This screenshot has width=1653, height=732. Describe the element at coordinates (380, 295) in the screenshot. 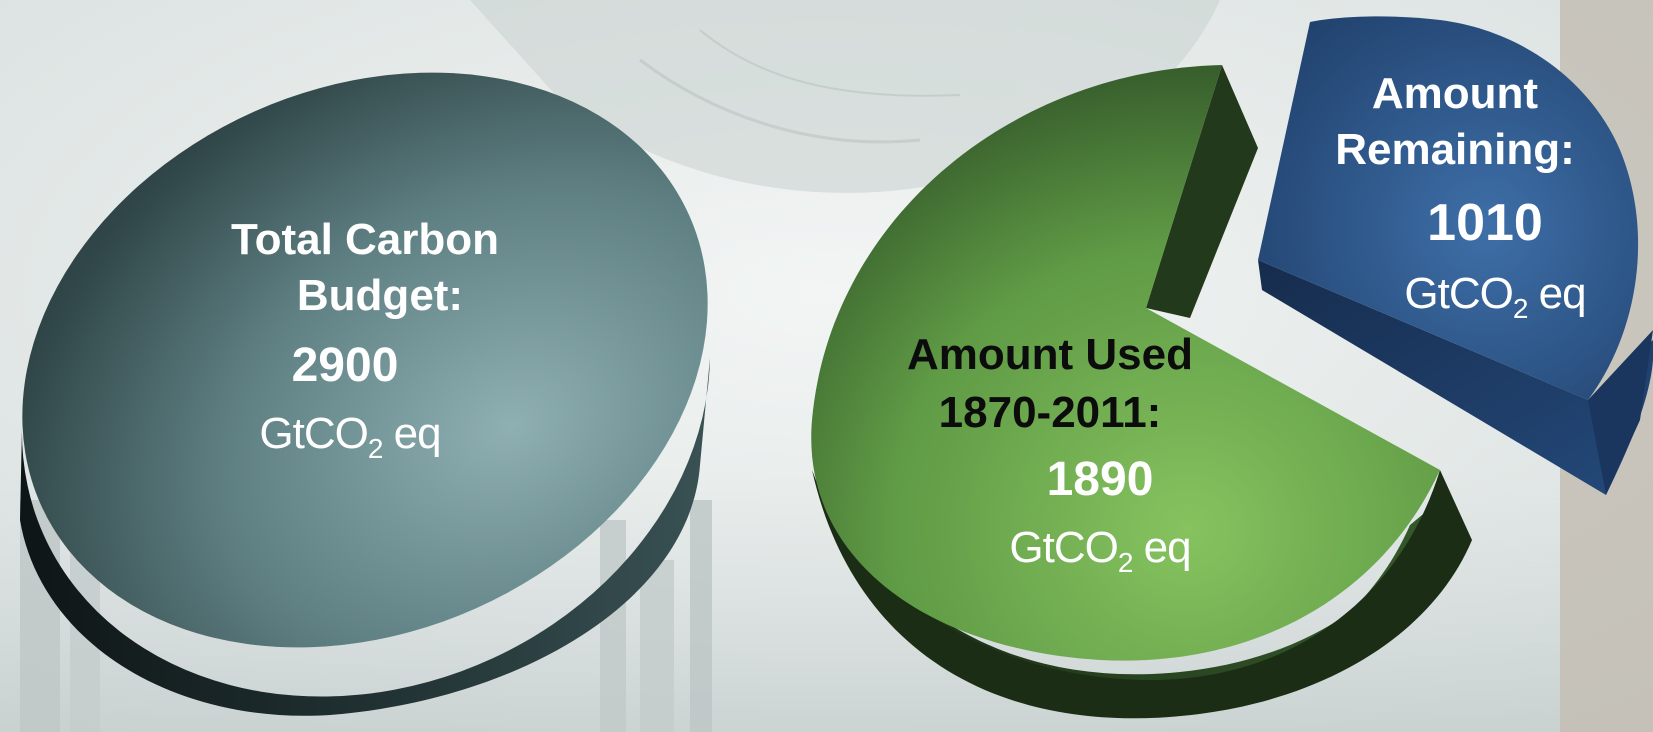

I see `total-budget-title-line2: Budget:` at that location.